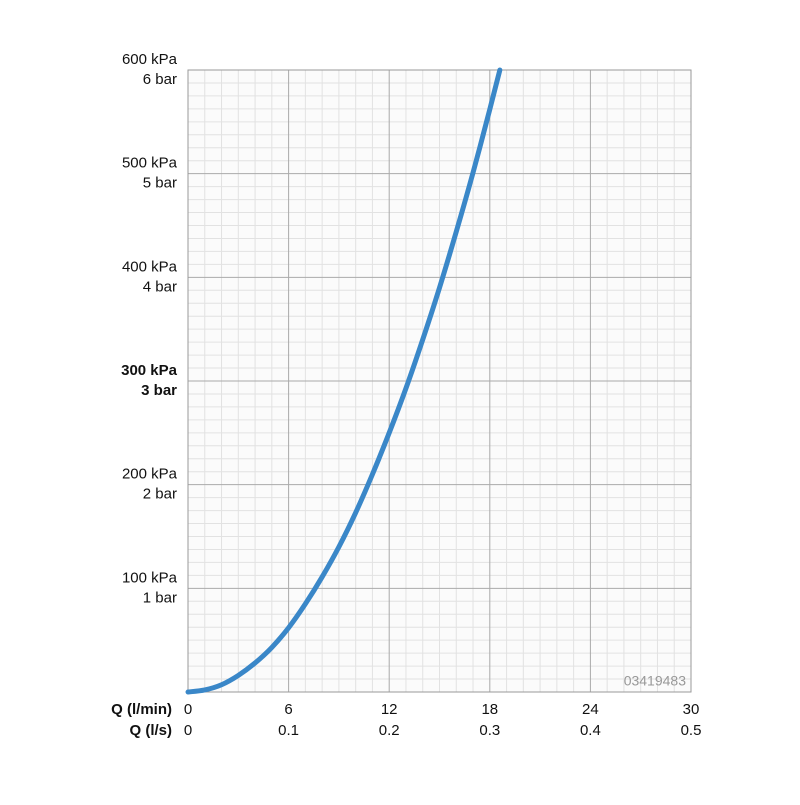  Describe the element at coordinates (389, 730) in the screenshot. I see `x2-tick-label: 0.2` at that location.